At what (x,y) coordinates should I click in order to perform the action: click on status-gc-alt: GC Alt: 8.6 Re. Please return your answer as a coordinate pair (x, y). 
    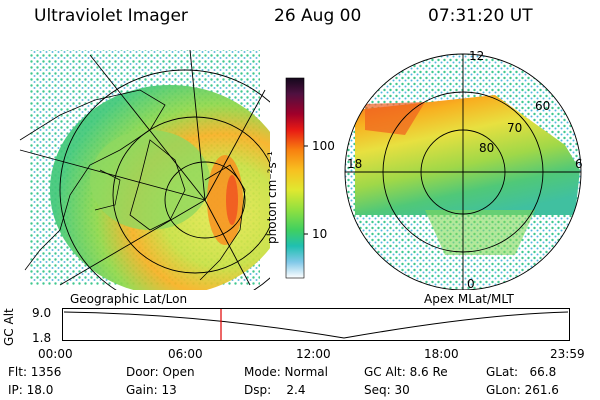
    Looking at the image, I should click on (406, 372).